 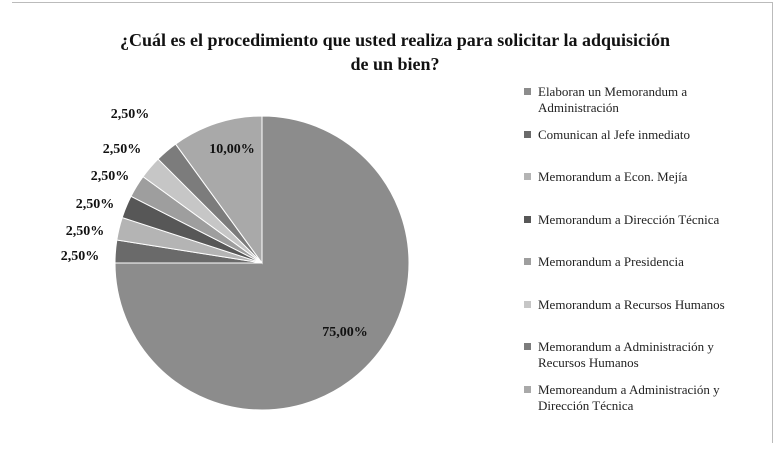 I want to click on data-label: 10,00%, so click(x=232, y=149).